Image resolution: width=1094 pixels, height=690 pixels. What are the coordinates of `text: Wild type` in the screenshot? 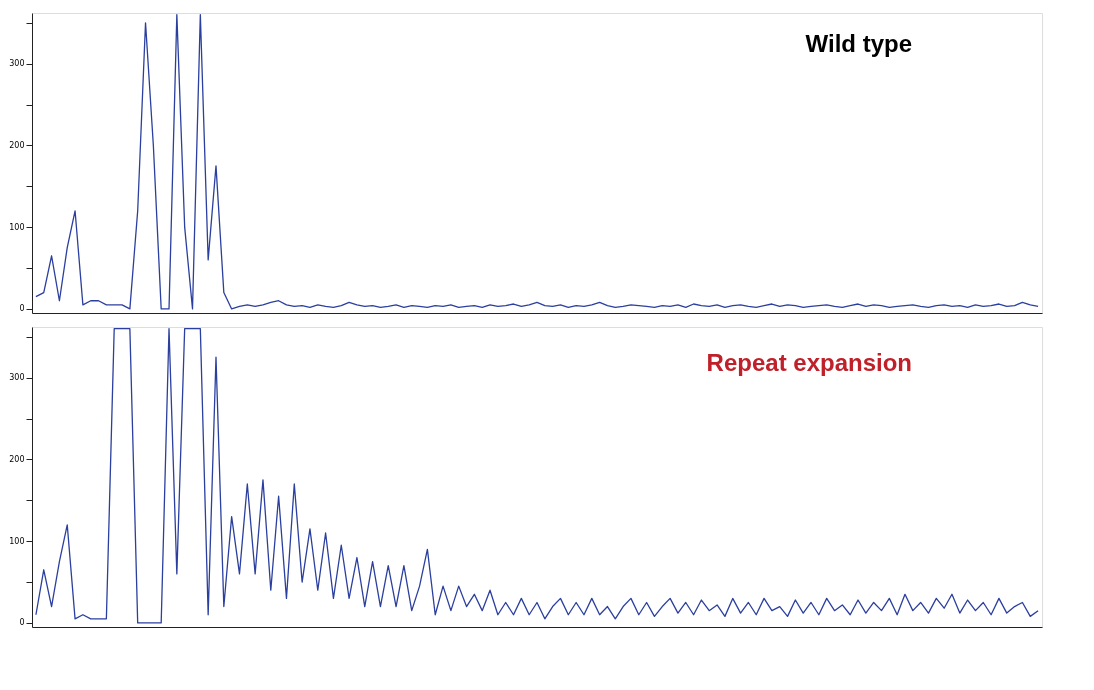 It's located at (858, 43).